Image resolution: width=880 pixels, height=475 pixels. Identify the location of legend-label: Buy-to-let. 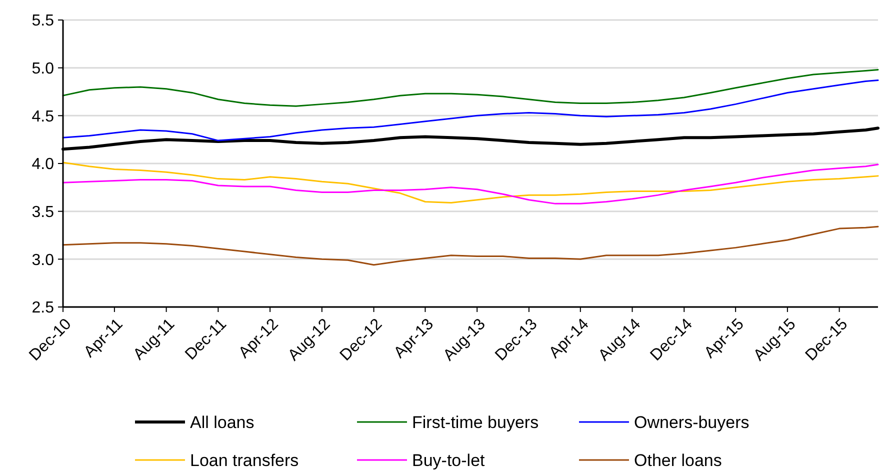
(449, 460).